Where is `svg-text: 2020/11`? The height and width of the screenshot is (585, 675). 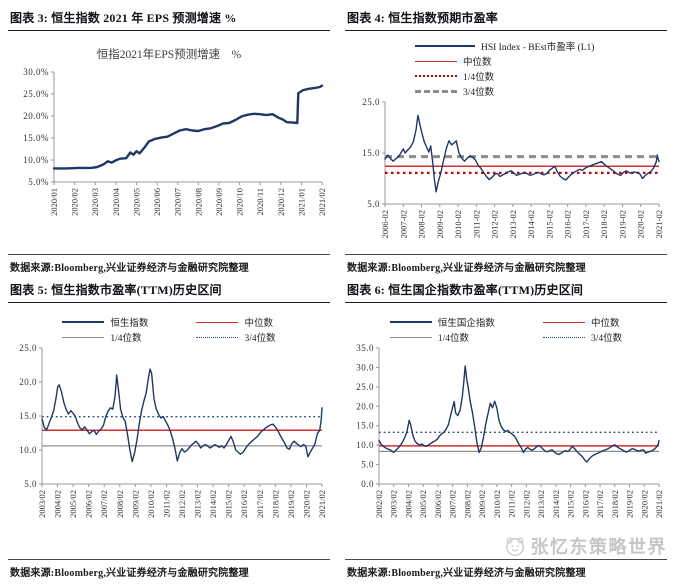 svg-text: 2020/11 is located at coordinates (260, 202).